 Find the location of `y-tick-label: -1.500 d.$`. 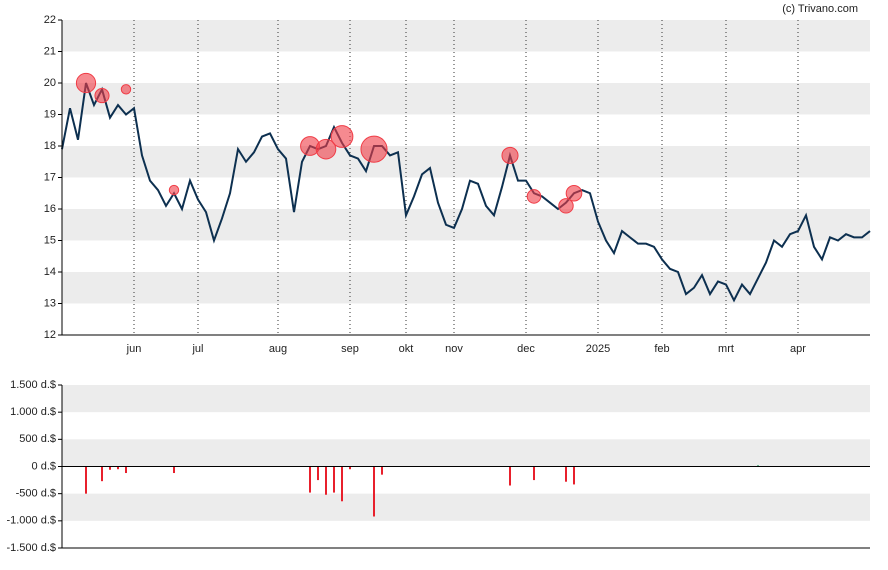

y-tick-label: -1.500 d.$ is located at coordinates (31, 548).